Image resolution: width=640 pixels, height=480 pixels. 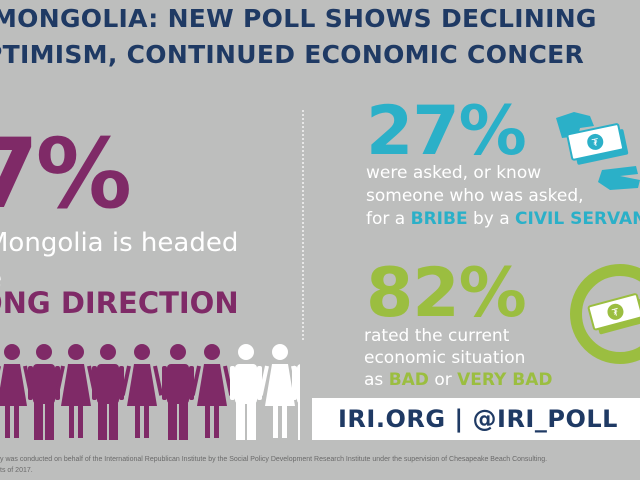 I want to click on bribe-stat-line-3: for a BRIBE by a CIVIL SERVANT, so click(x=503, y=219).